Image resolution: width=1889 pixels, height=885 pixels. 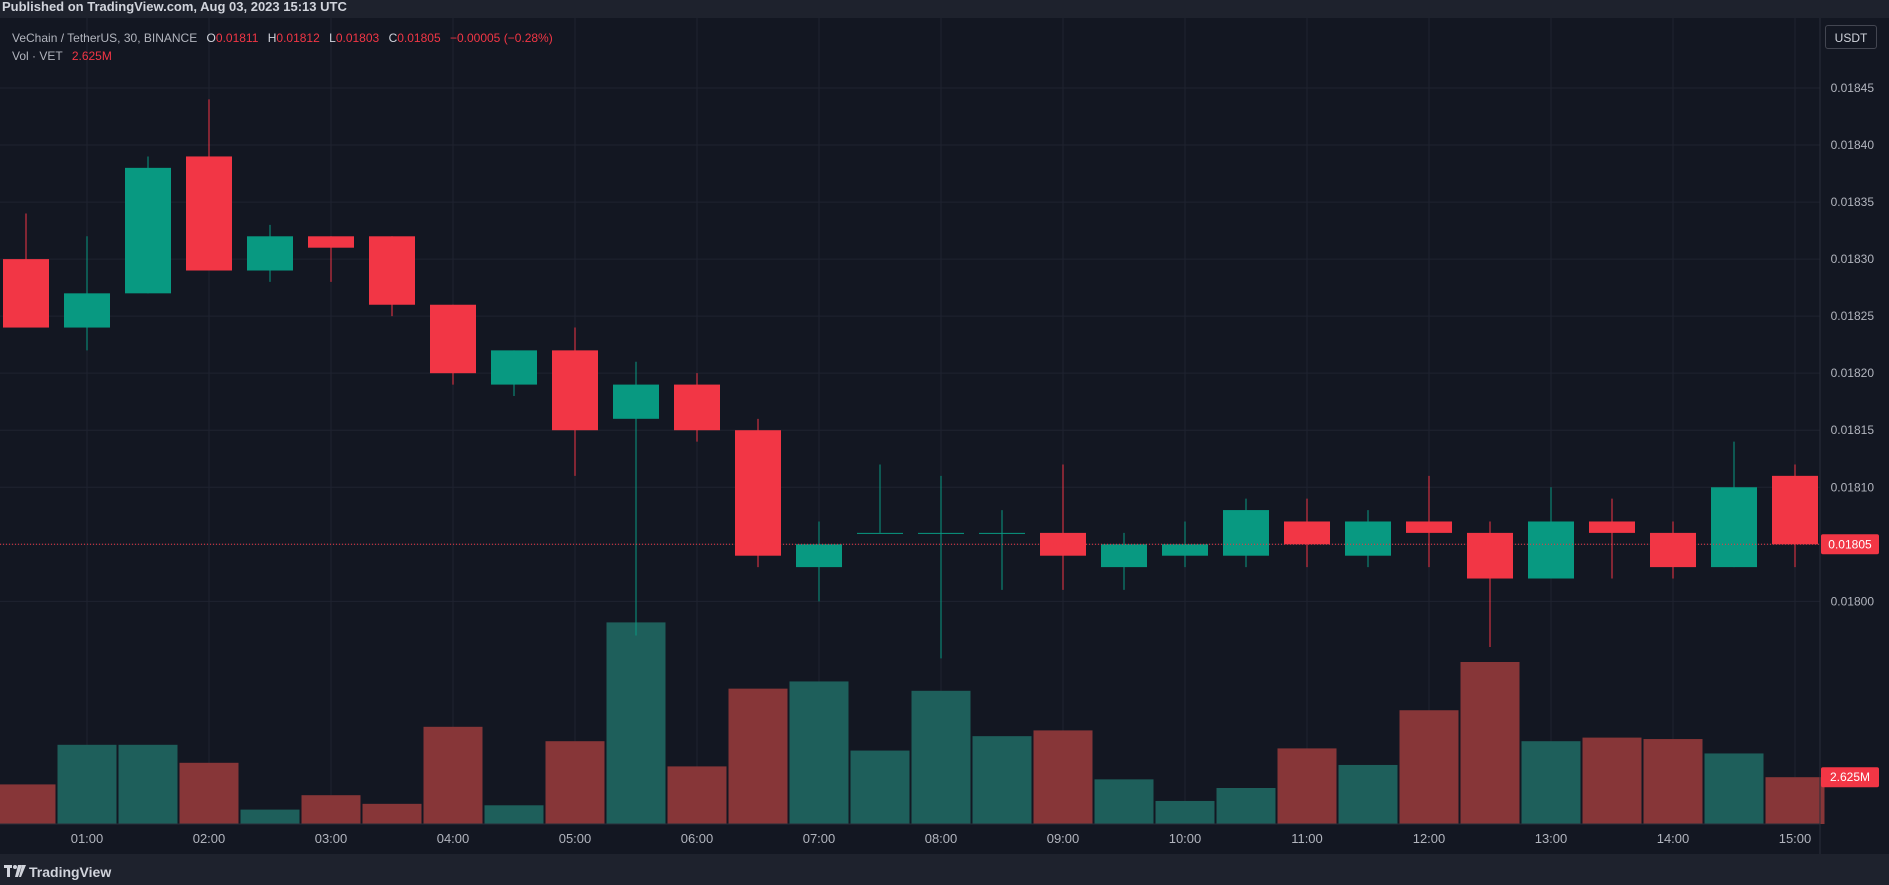 I want to click on footer: TradingView, so click(x=944, y=869).